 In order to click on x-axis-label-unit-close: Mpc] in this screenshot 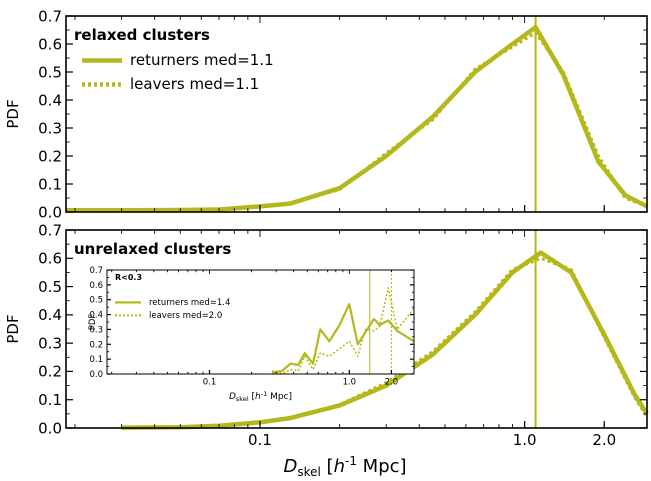, I will do `click(382, 466)`.